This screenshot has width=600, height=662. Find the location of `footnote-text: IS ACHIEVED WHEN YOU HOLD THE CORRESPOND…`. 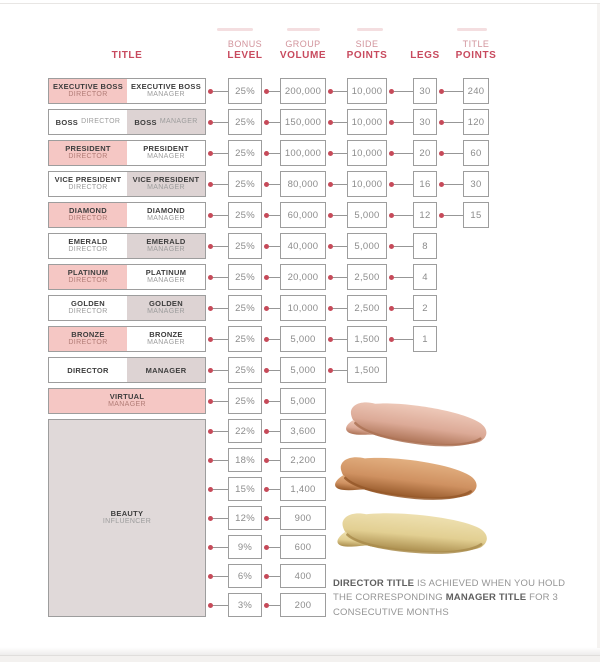

footnote-text: IS ACHIEVED WHEN YOU HOLD THE CORRESPOND… is located at coordinates (449, 591).